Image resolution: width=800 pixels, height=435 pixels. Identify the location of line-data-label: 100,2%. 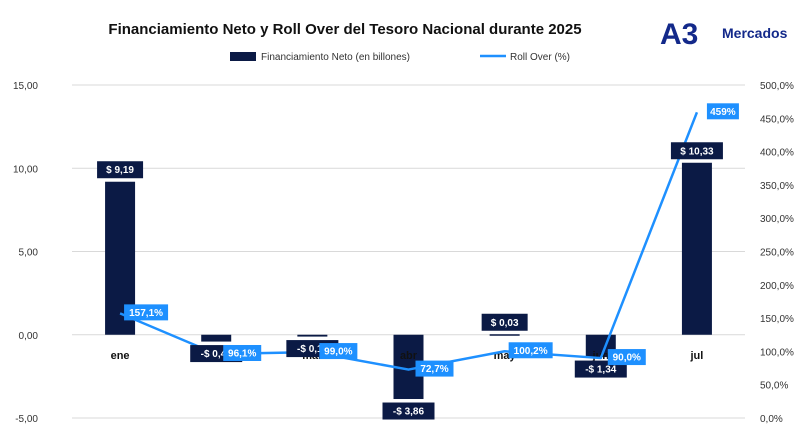
(530, 350).